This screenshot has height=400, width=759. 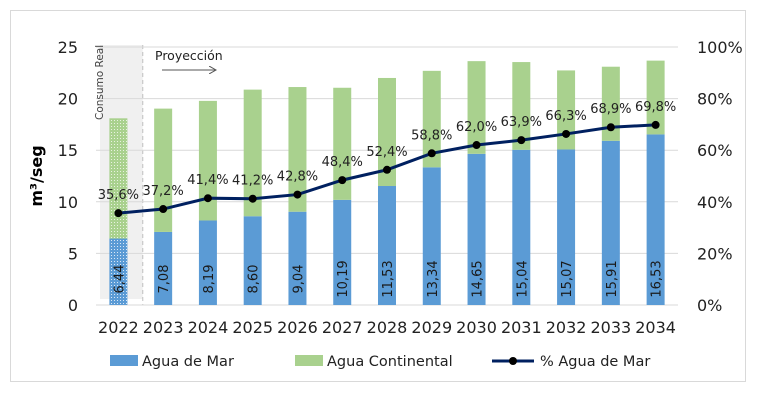 What do you see at coordinates (343, 278) in the screenshot?
I see `bar-data-label: 10,19` at bounding box center [343, 278].